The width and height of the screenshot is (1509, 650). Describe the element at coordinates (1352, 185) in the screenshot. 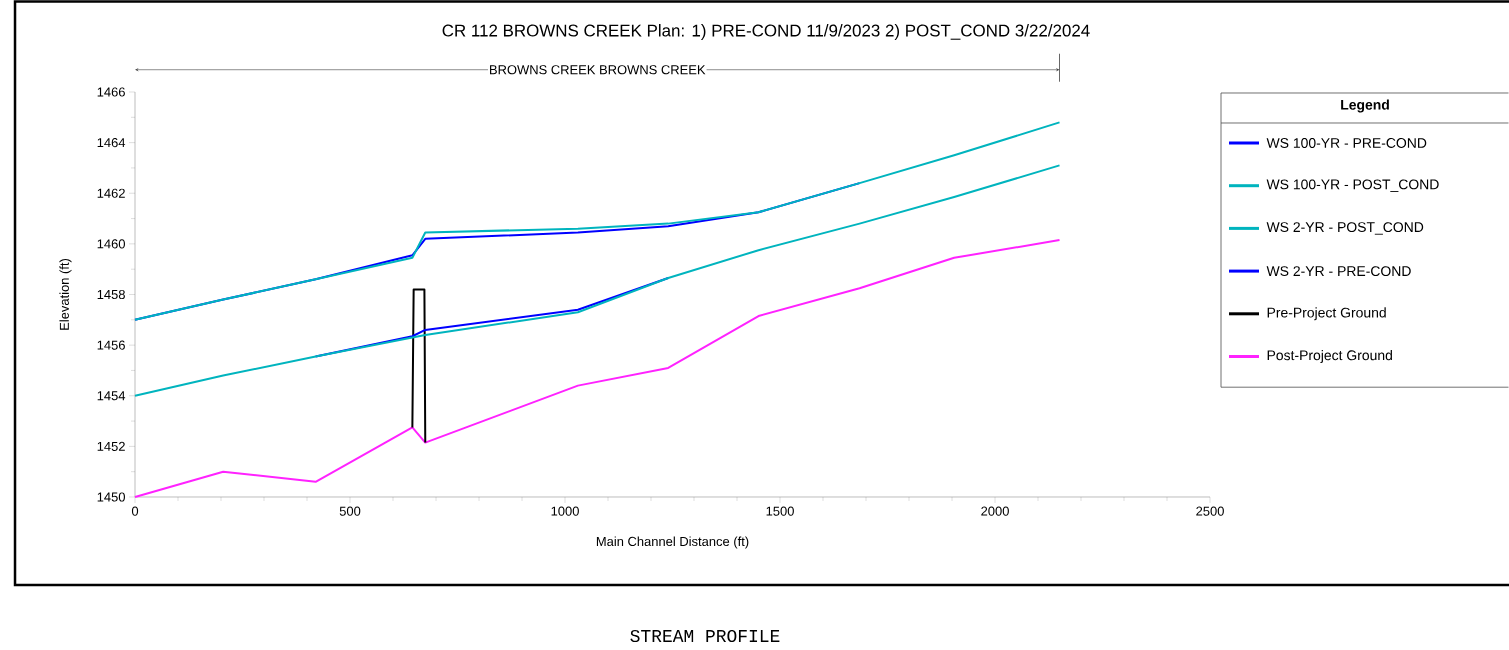

I see `legend-label: WS 100-YR - POST_COND` at that location.